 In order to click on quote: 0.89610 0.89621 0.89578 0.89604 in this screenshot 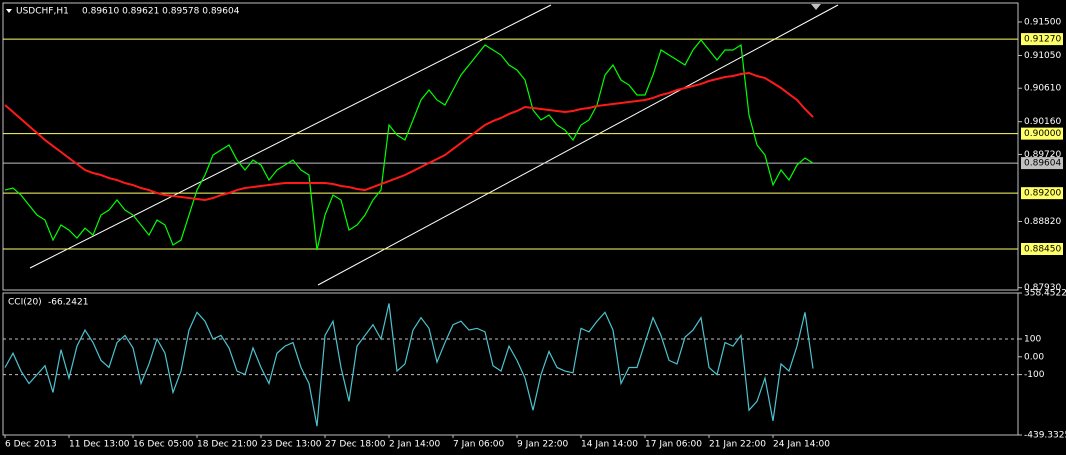, I will do `click(161, 12)`.